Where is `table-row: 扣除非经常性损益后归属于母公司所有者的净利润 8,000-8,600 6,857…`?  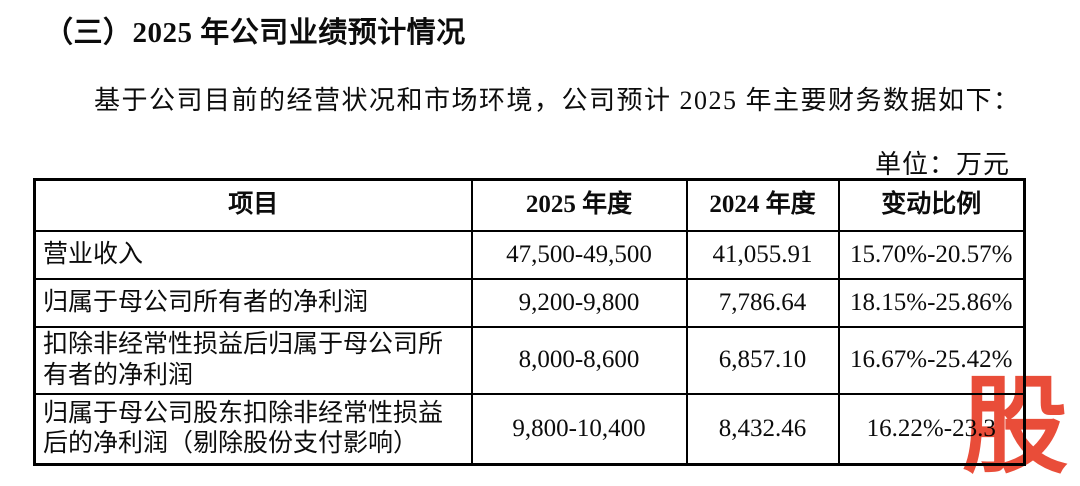 table-row: 扣除非经常性损益后归属于母公司所有者的净利润 8,000-8,600 6,857… is located at coordinates (529, 360).